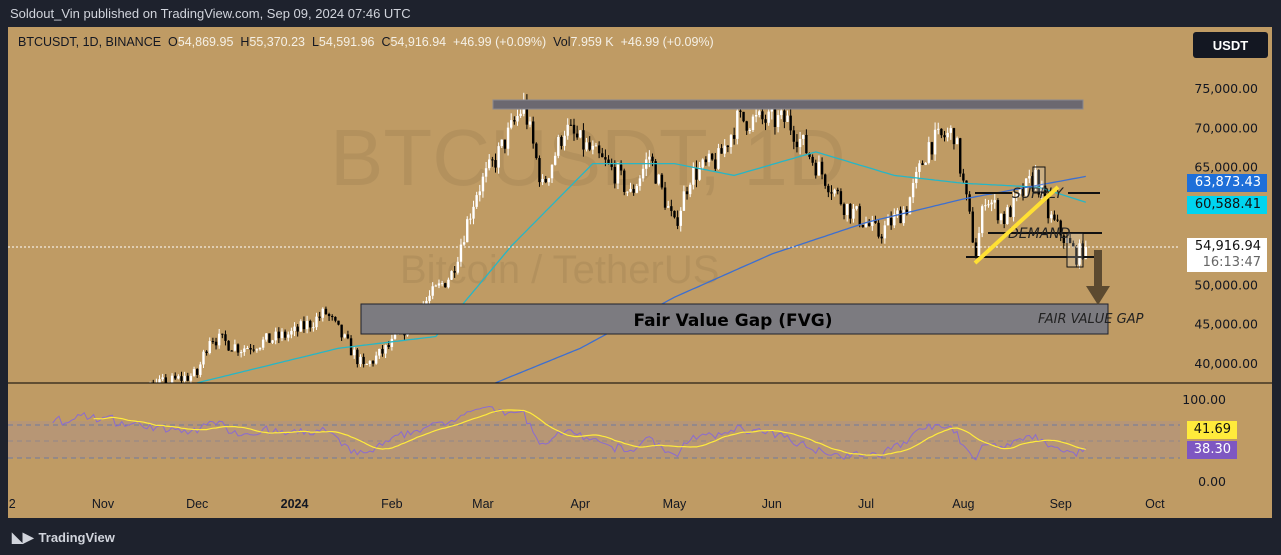 This screenshot has width=1281, height=555. I want to click on fvg-text: FAIR VALUE GAP, so click(1091, 319).